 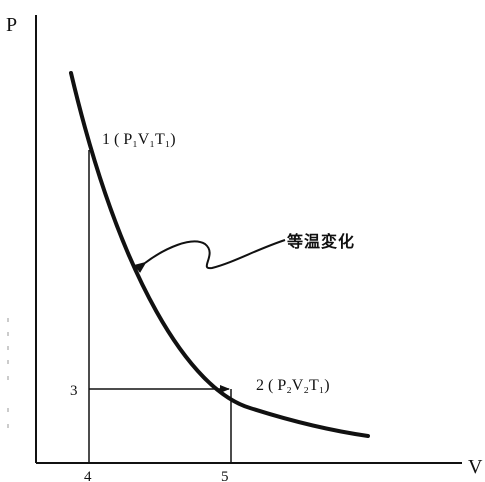 I want to click on y-axis-label: P, so click(x=11, y=25).